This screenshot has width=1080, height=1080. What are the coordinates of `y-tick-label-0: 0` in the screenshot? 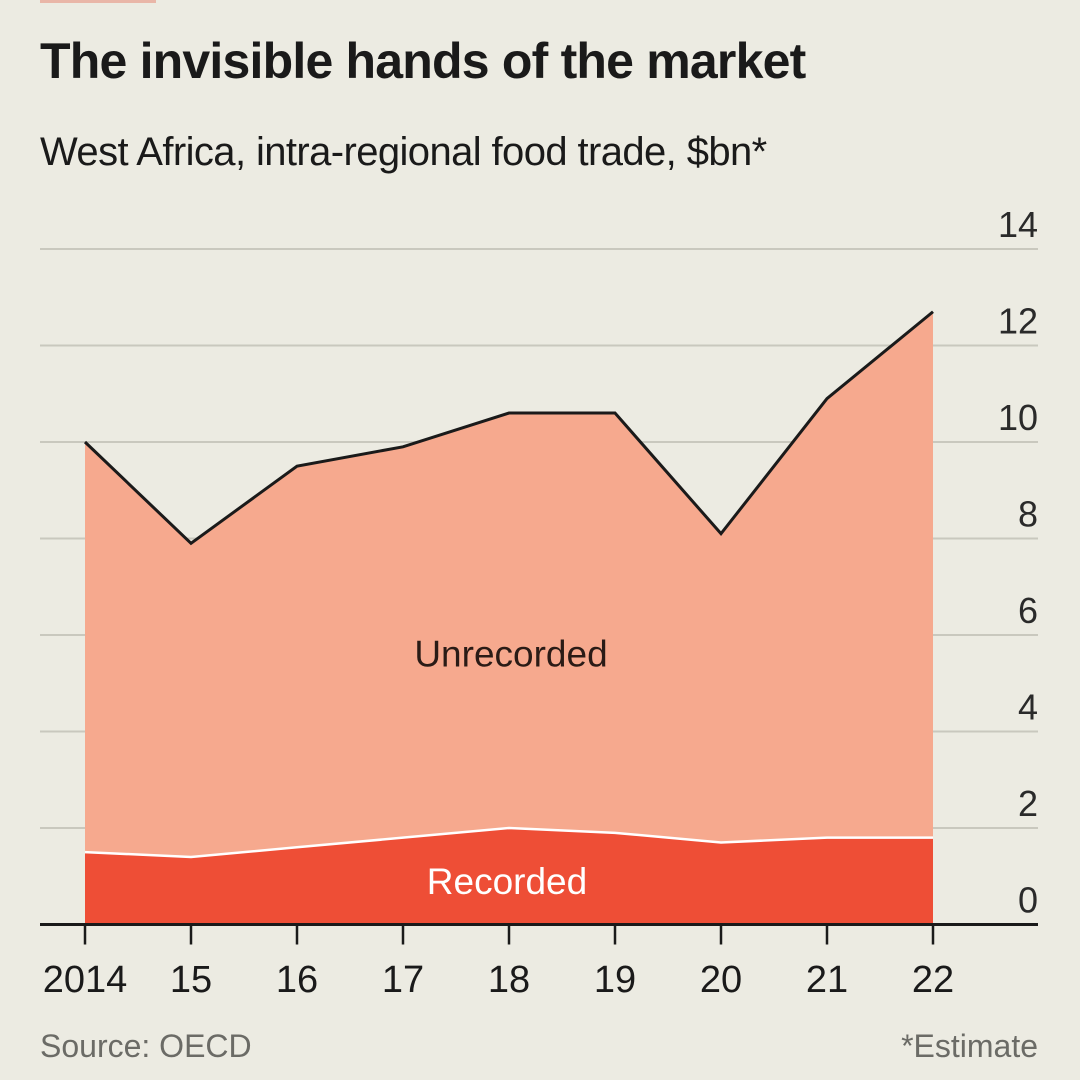 It's located at (1028, 900).